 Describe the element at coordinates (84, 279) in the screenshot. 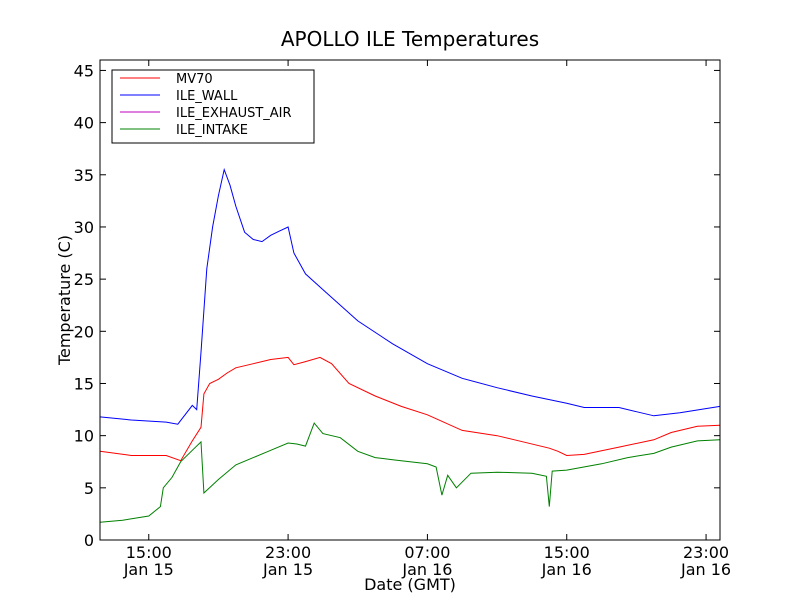

I see `y-tick-label: 25` at that location.